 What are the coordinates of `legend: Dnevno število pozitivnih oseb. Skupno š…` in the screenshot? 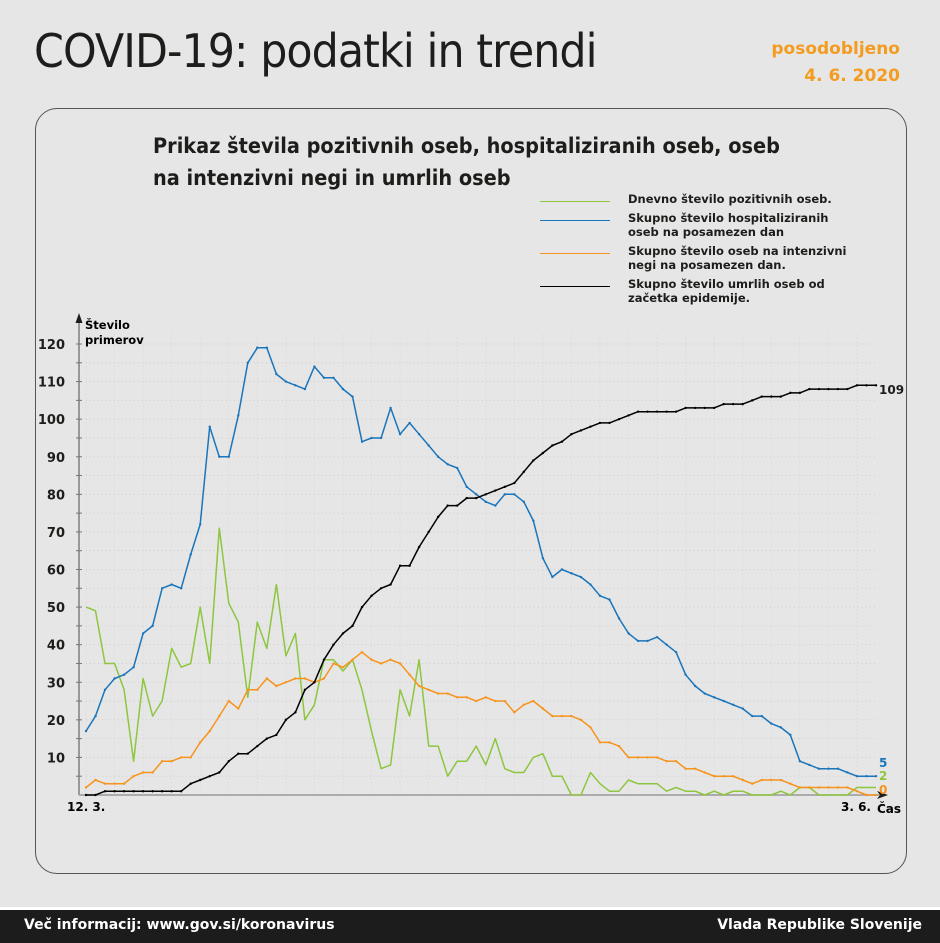 It's located at (694, 251).